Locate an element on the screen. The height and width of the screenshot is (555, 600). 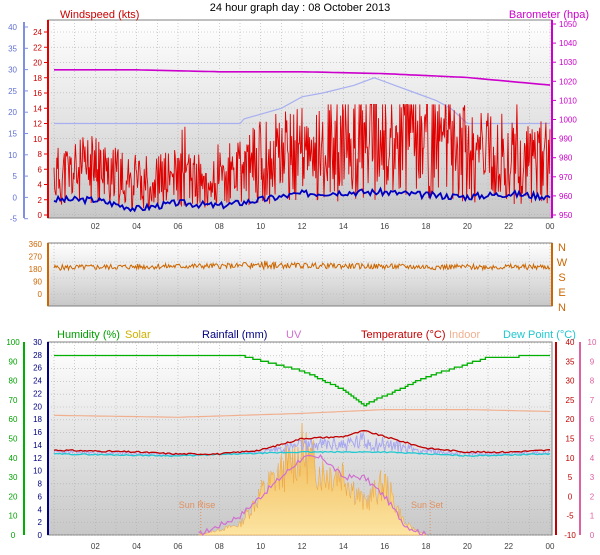
compass-label: E is located at coordinates (561, 293).